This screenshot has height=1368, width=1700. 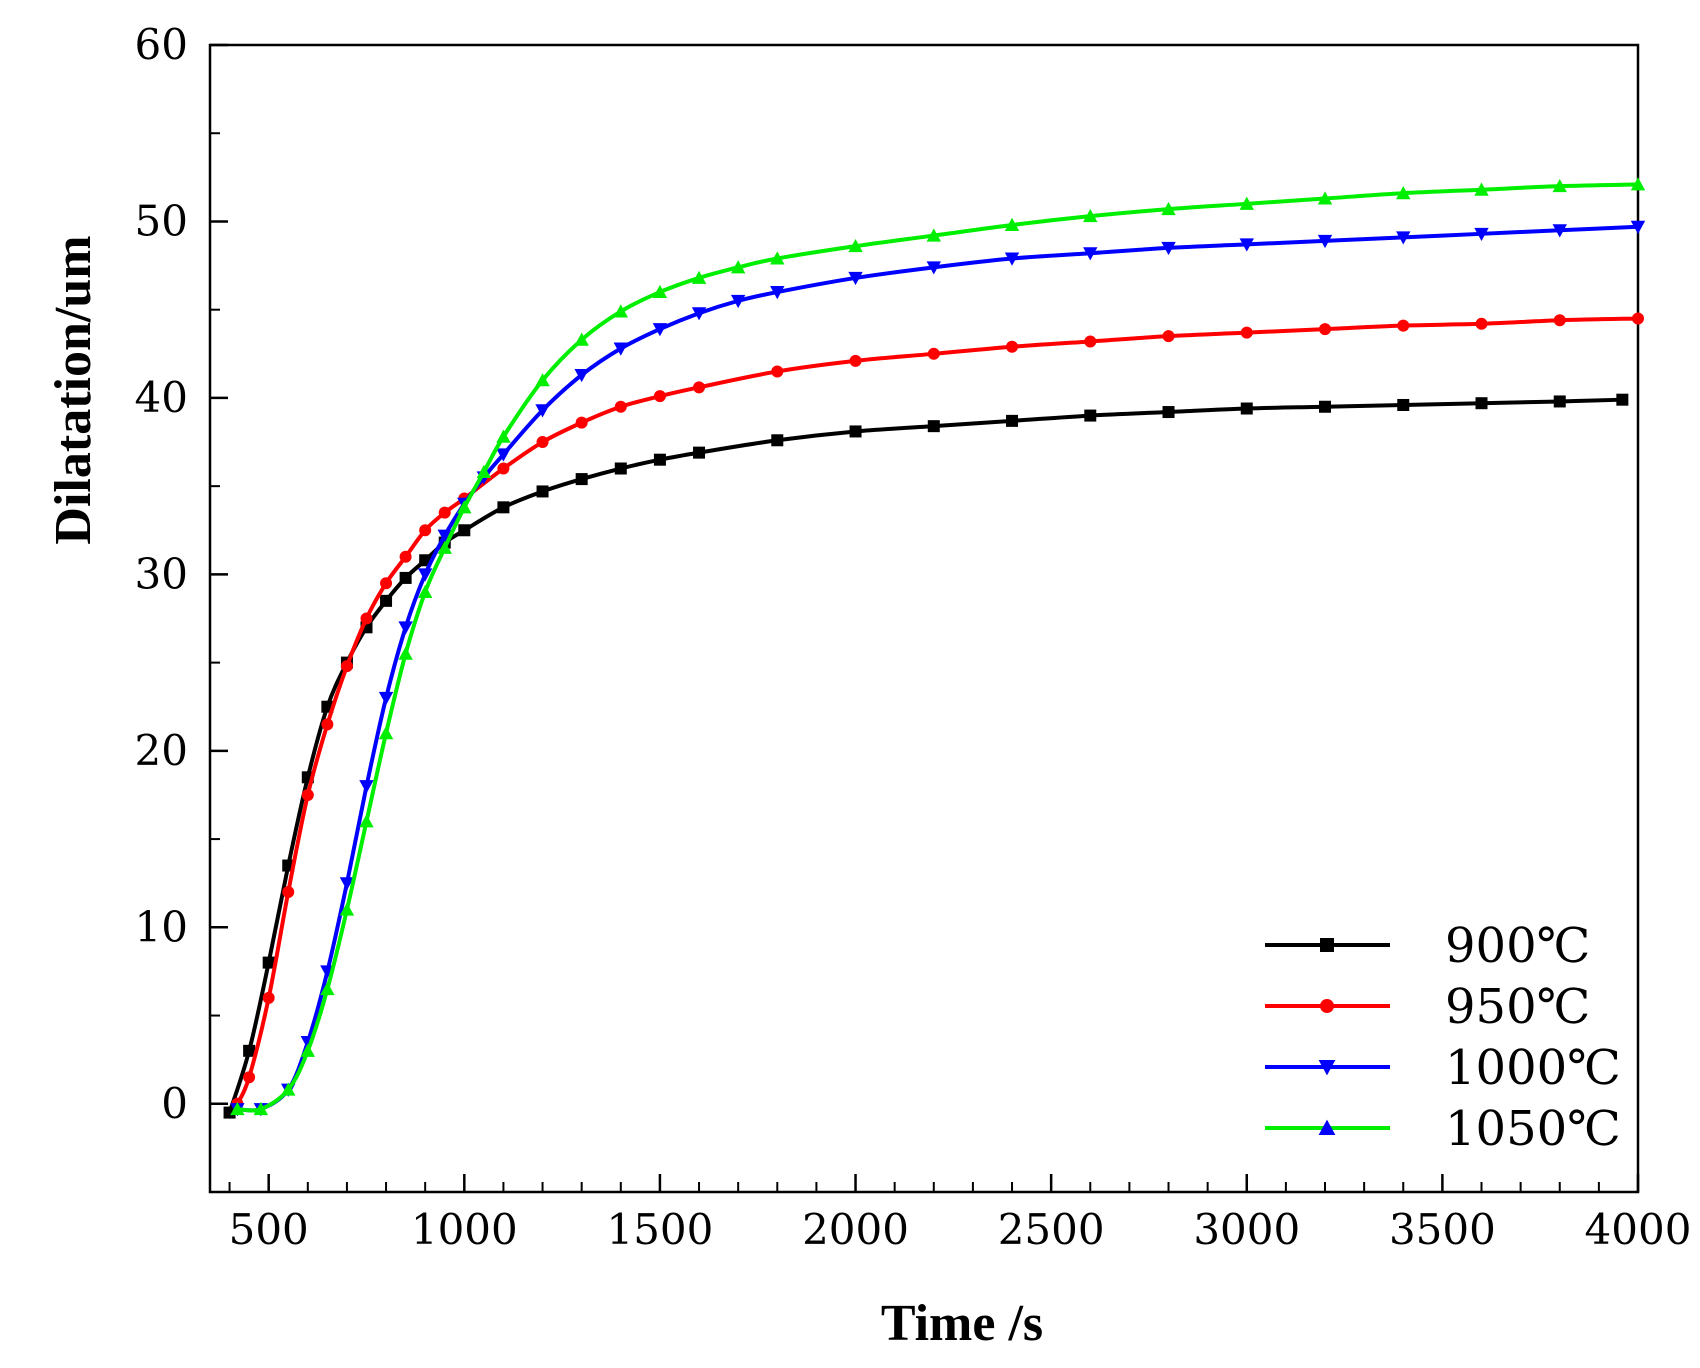 I want to click on legend-label: 1000℃, so click(x=1533, y=1068).